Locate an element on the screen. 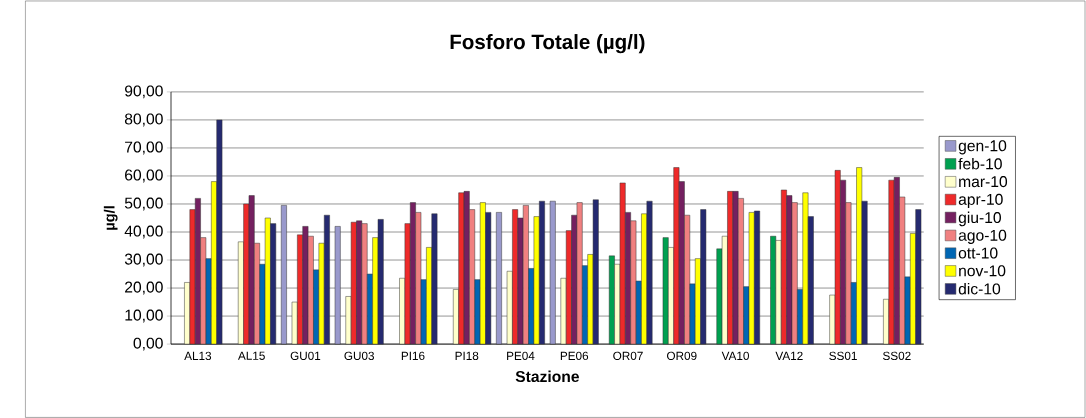 This screenshot has width=1086, height=418. legend-label: dic-10 is located at coordinates (979, 288).